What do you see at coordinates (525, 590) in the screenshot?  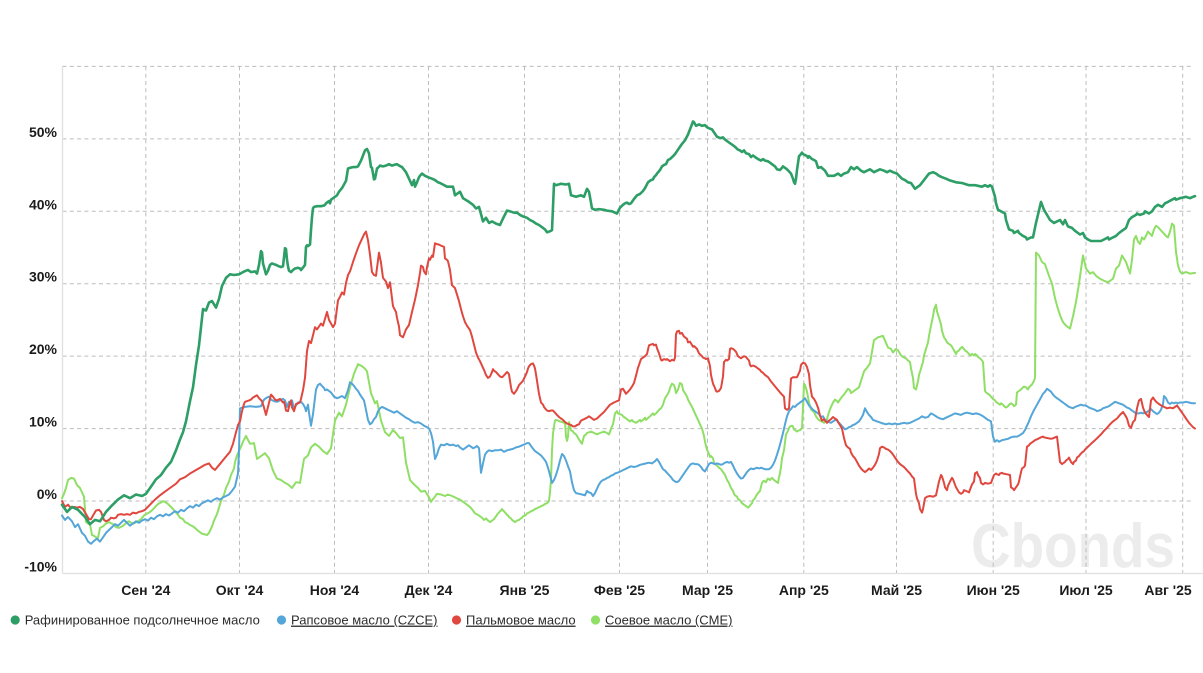 I see `svg-text: Янв '25` at bounding box center [525, 590].